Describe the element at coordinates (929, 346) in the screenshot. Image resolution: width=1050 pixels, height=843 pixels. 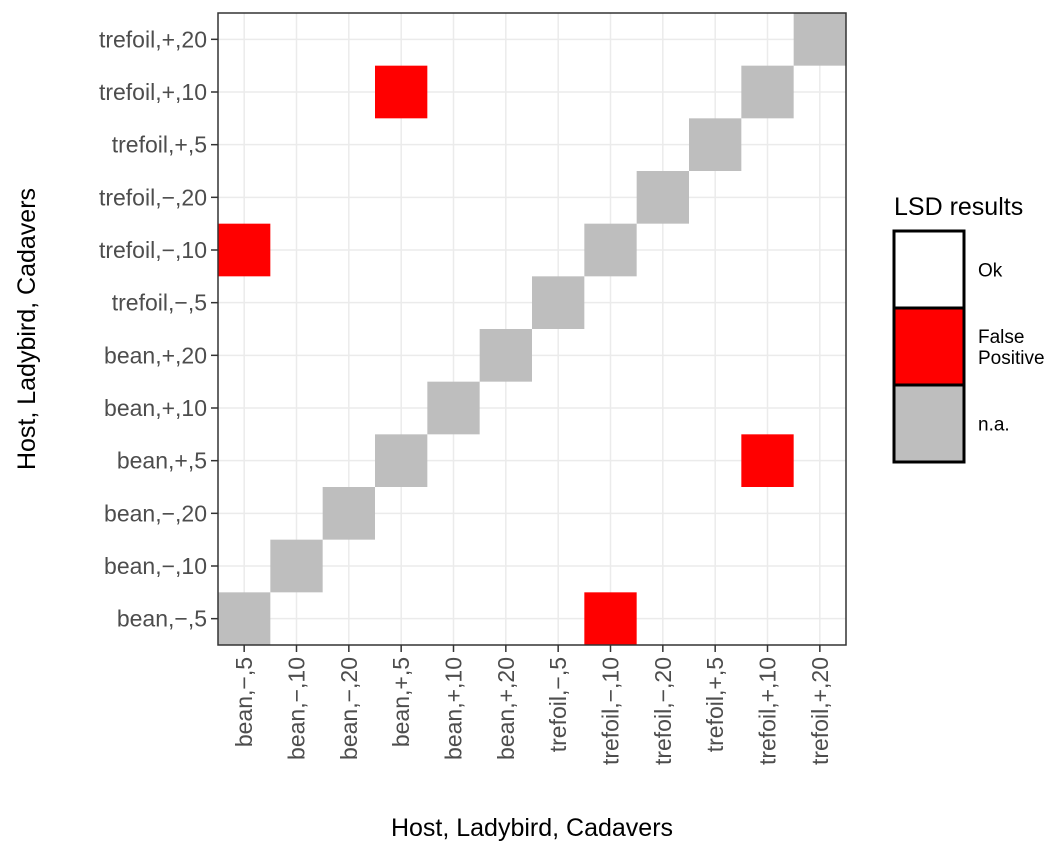
I see `legend-key-false-positive` at that location.